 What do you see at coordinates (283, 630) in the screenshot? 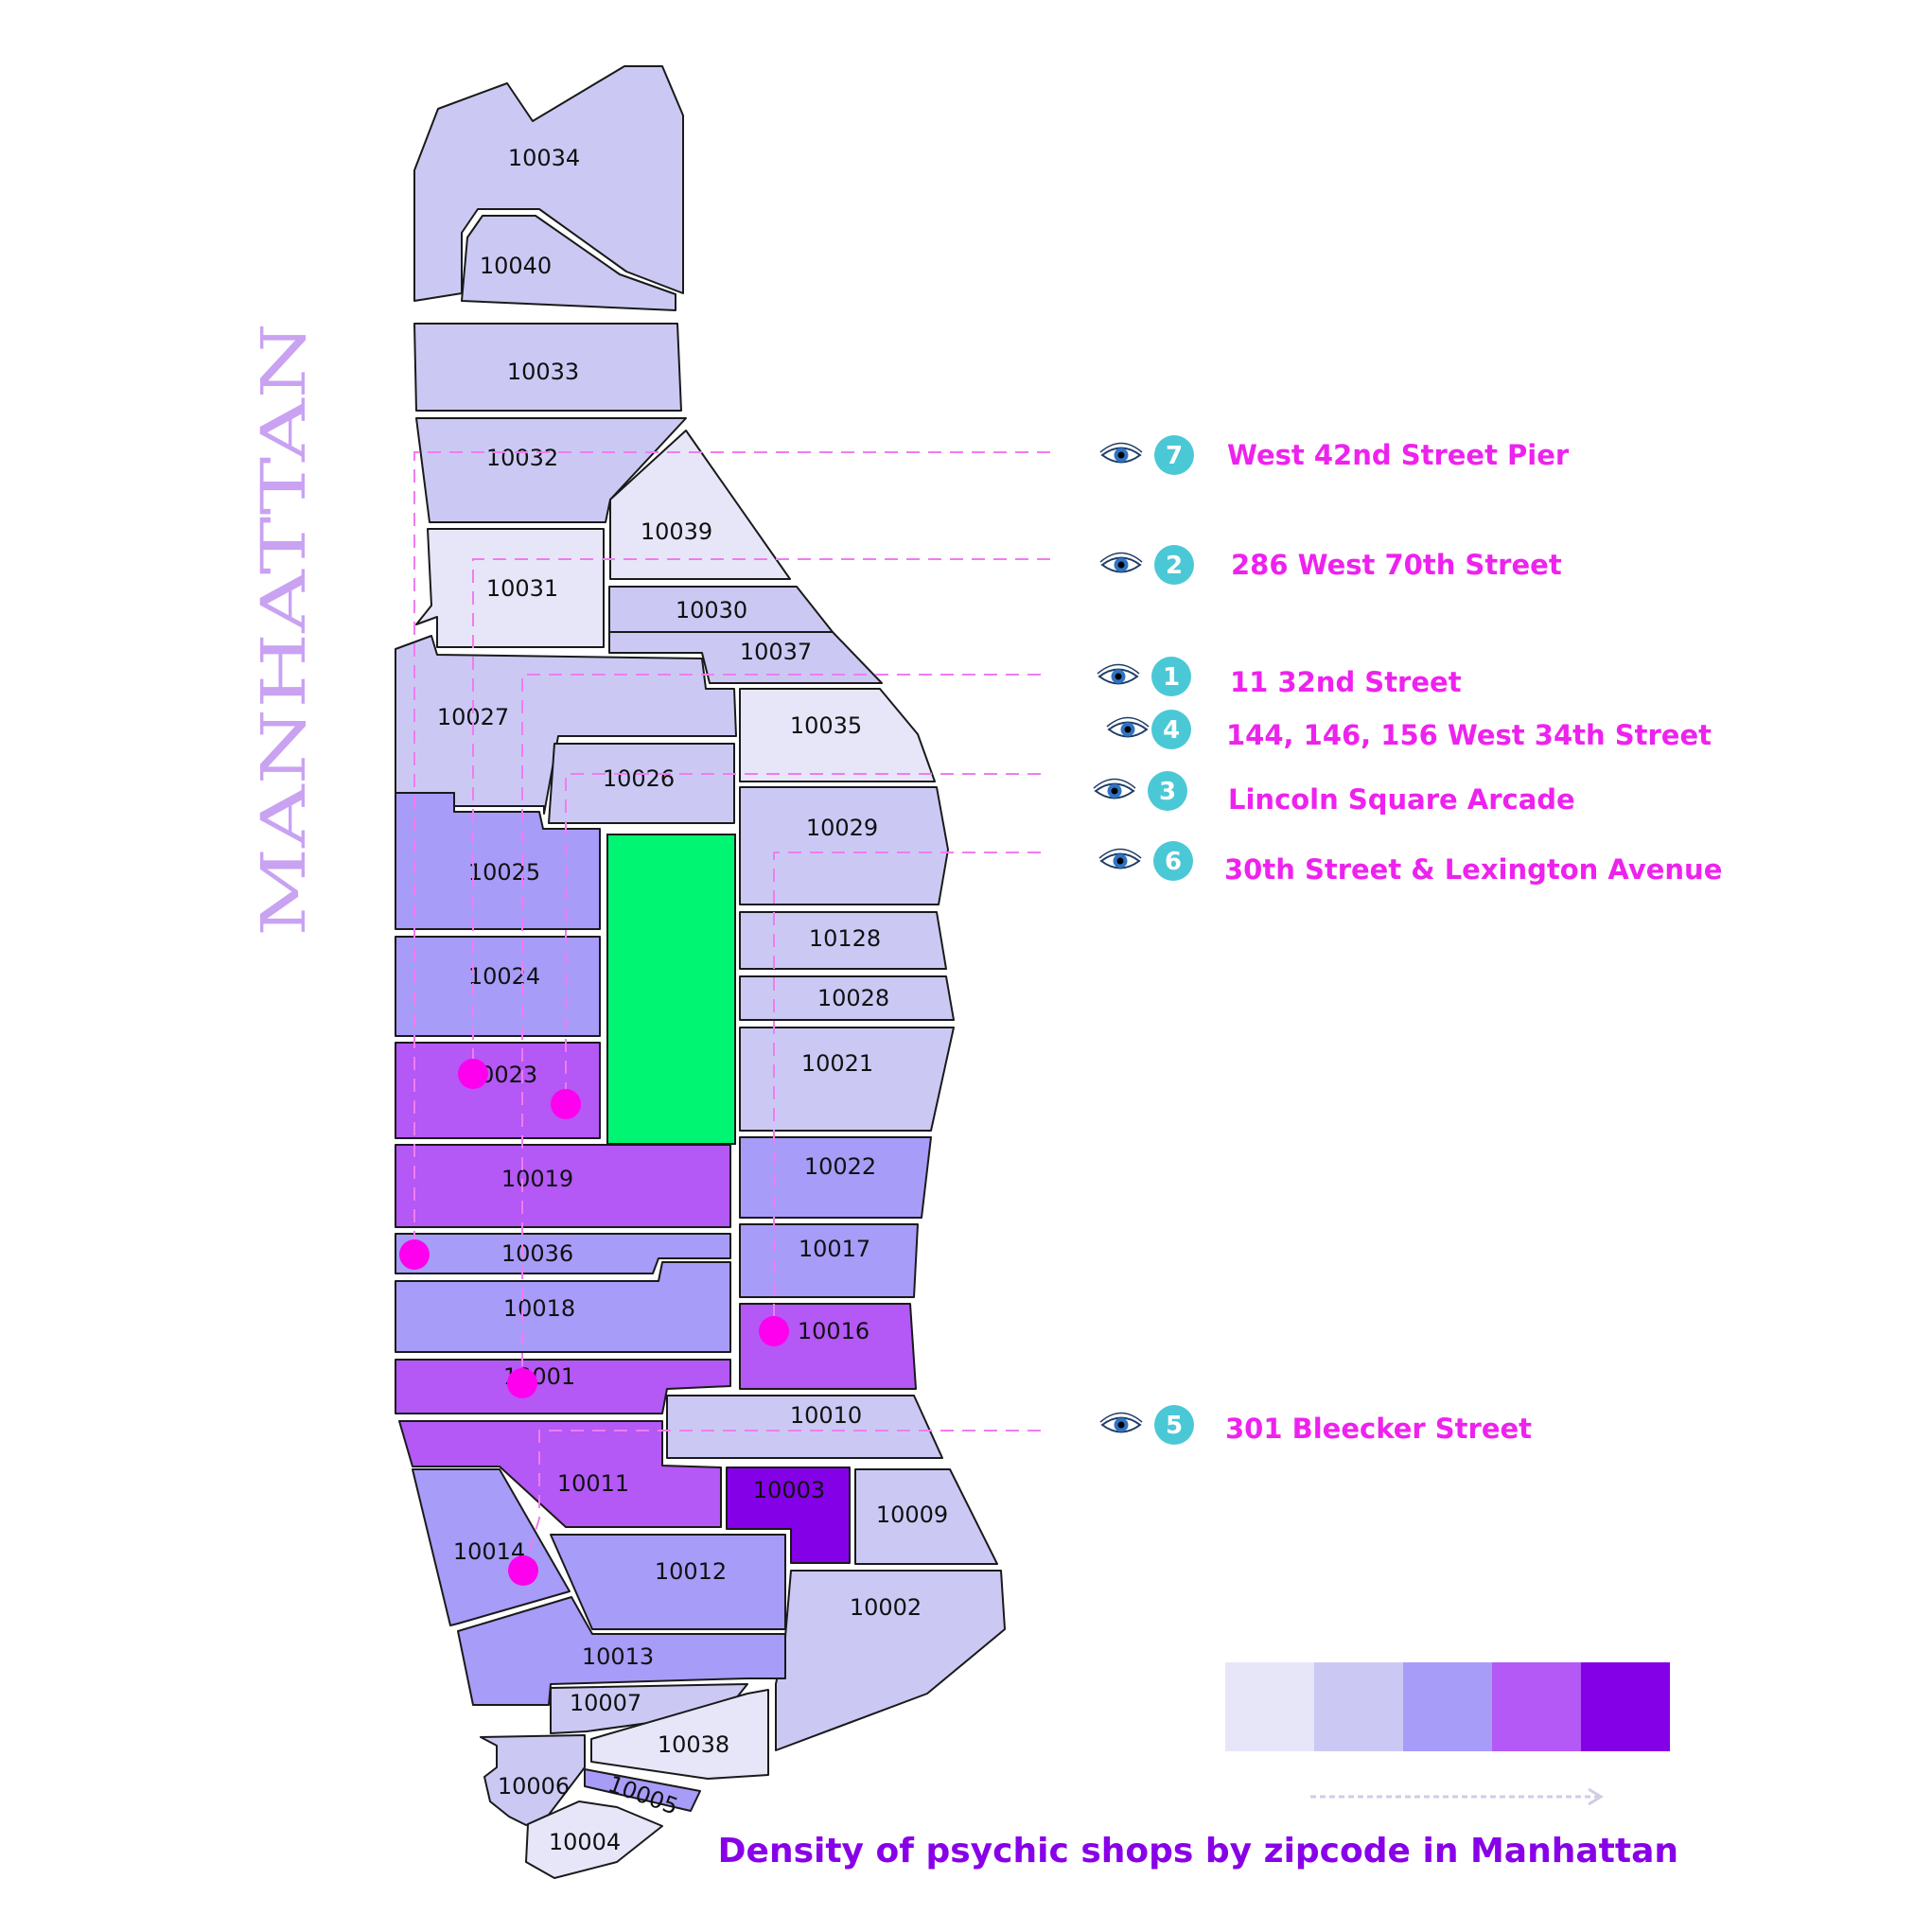
I see `borough-title: MANHATTAN` at bounding box center [283, 630].